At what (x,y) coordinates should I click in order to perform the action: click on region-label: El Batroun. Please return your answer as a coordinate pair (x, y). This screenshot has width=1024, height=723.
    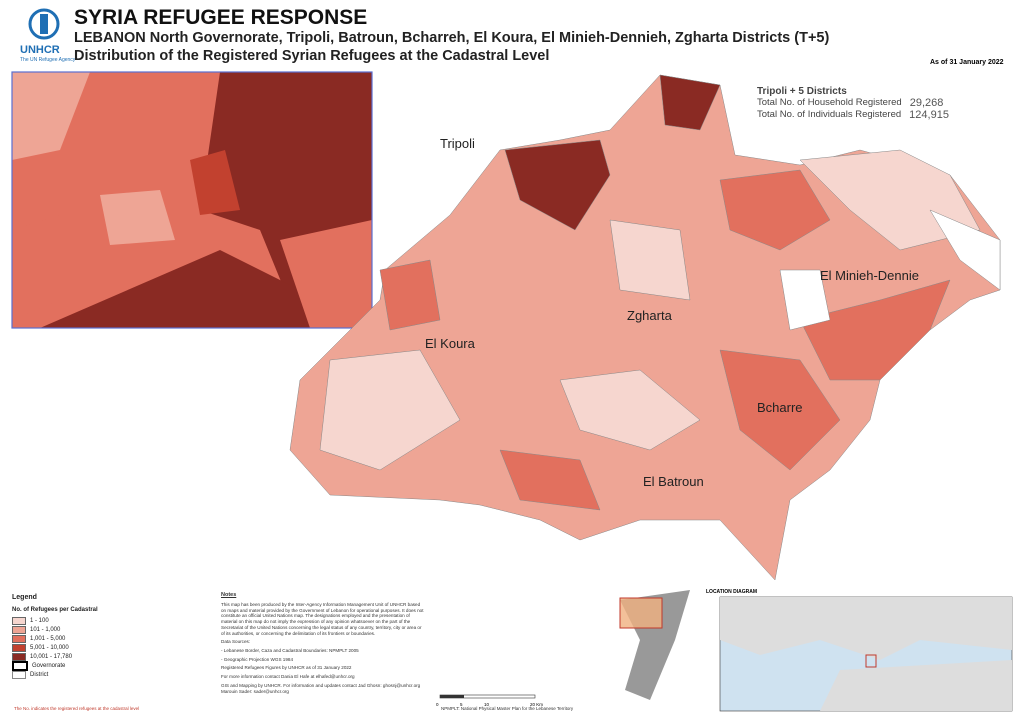
    Looking at the image, I should click on (673, 481).